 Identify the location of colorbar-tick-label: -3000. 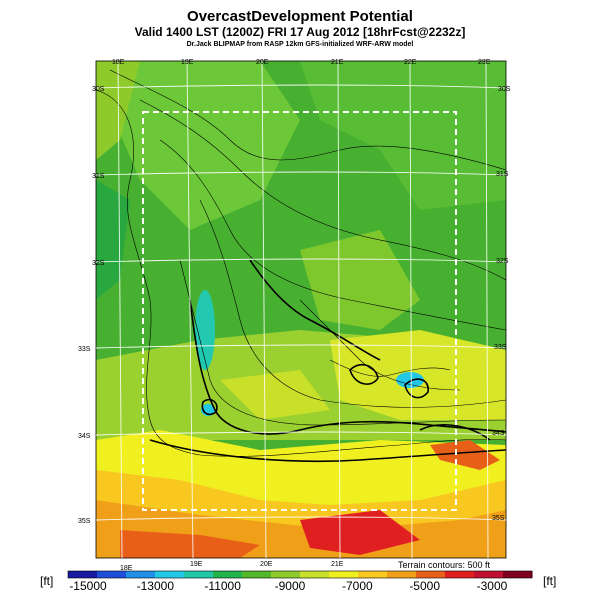
(492, 586).